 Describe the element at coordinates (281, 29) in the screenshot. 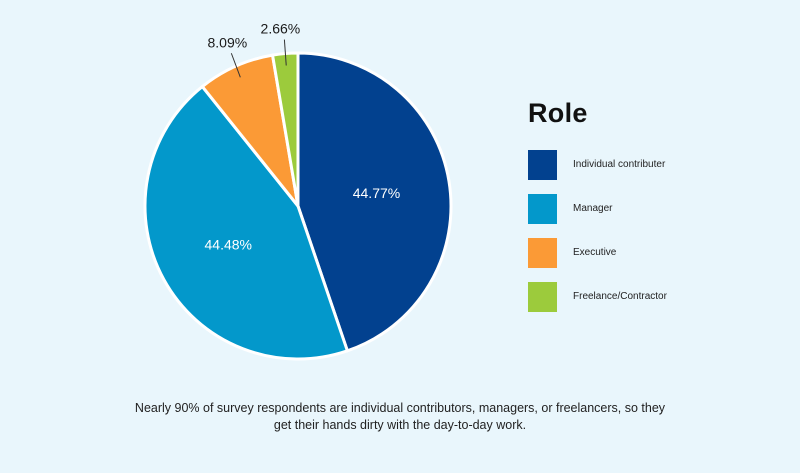

I see `slice-value-label: 2.66%` at that location.